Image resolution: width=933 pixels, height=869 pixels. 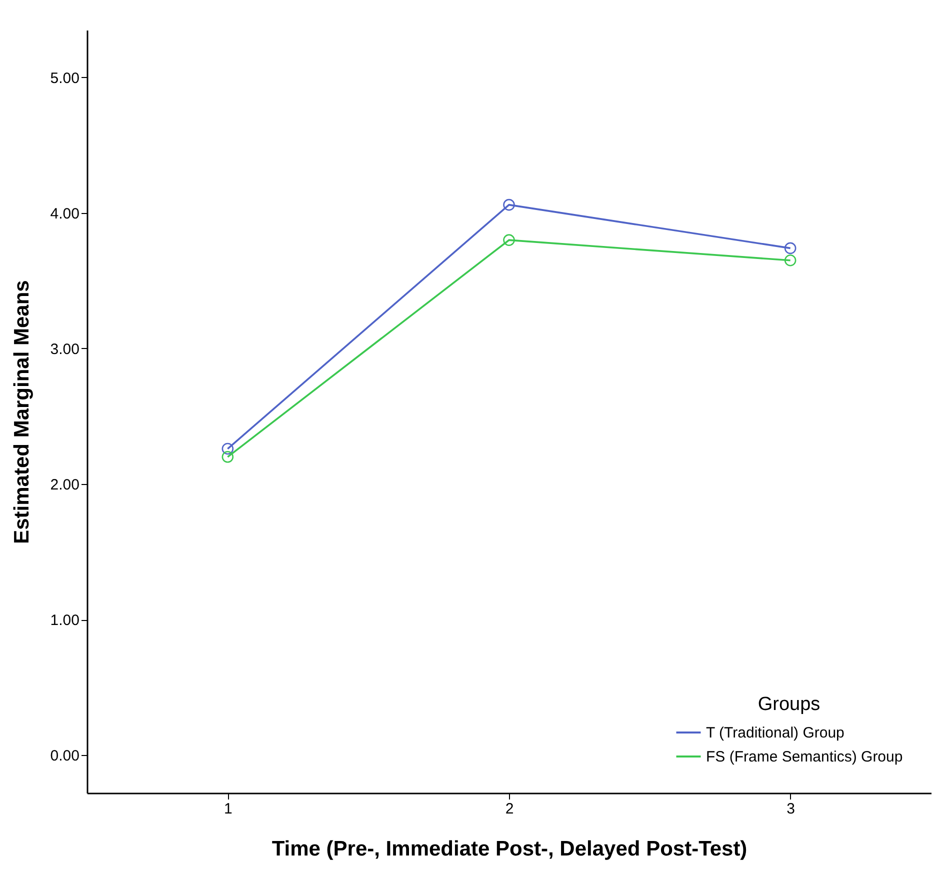 What do you see at coordinates (65, 485) in the screenshot?
I see `y-tick-label: 2.00` at bounding box center [65, 485].